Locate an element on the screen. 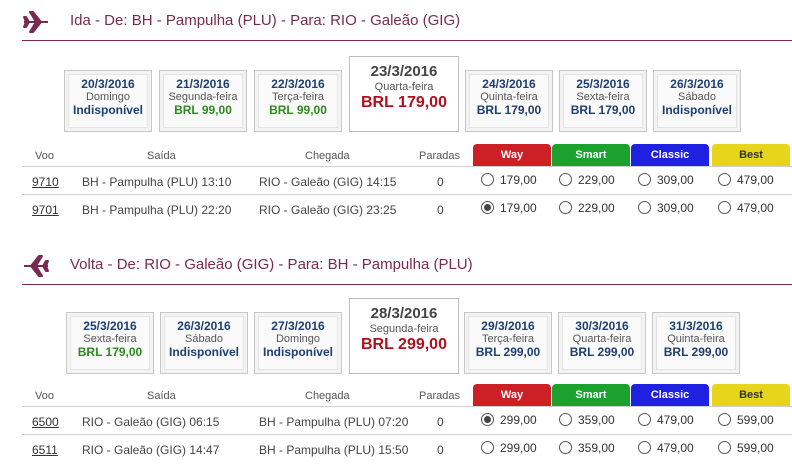 The image size is (792, 470). weekday-label: Terça-feira is located at coordinates (298, 97).